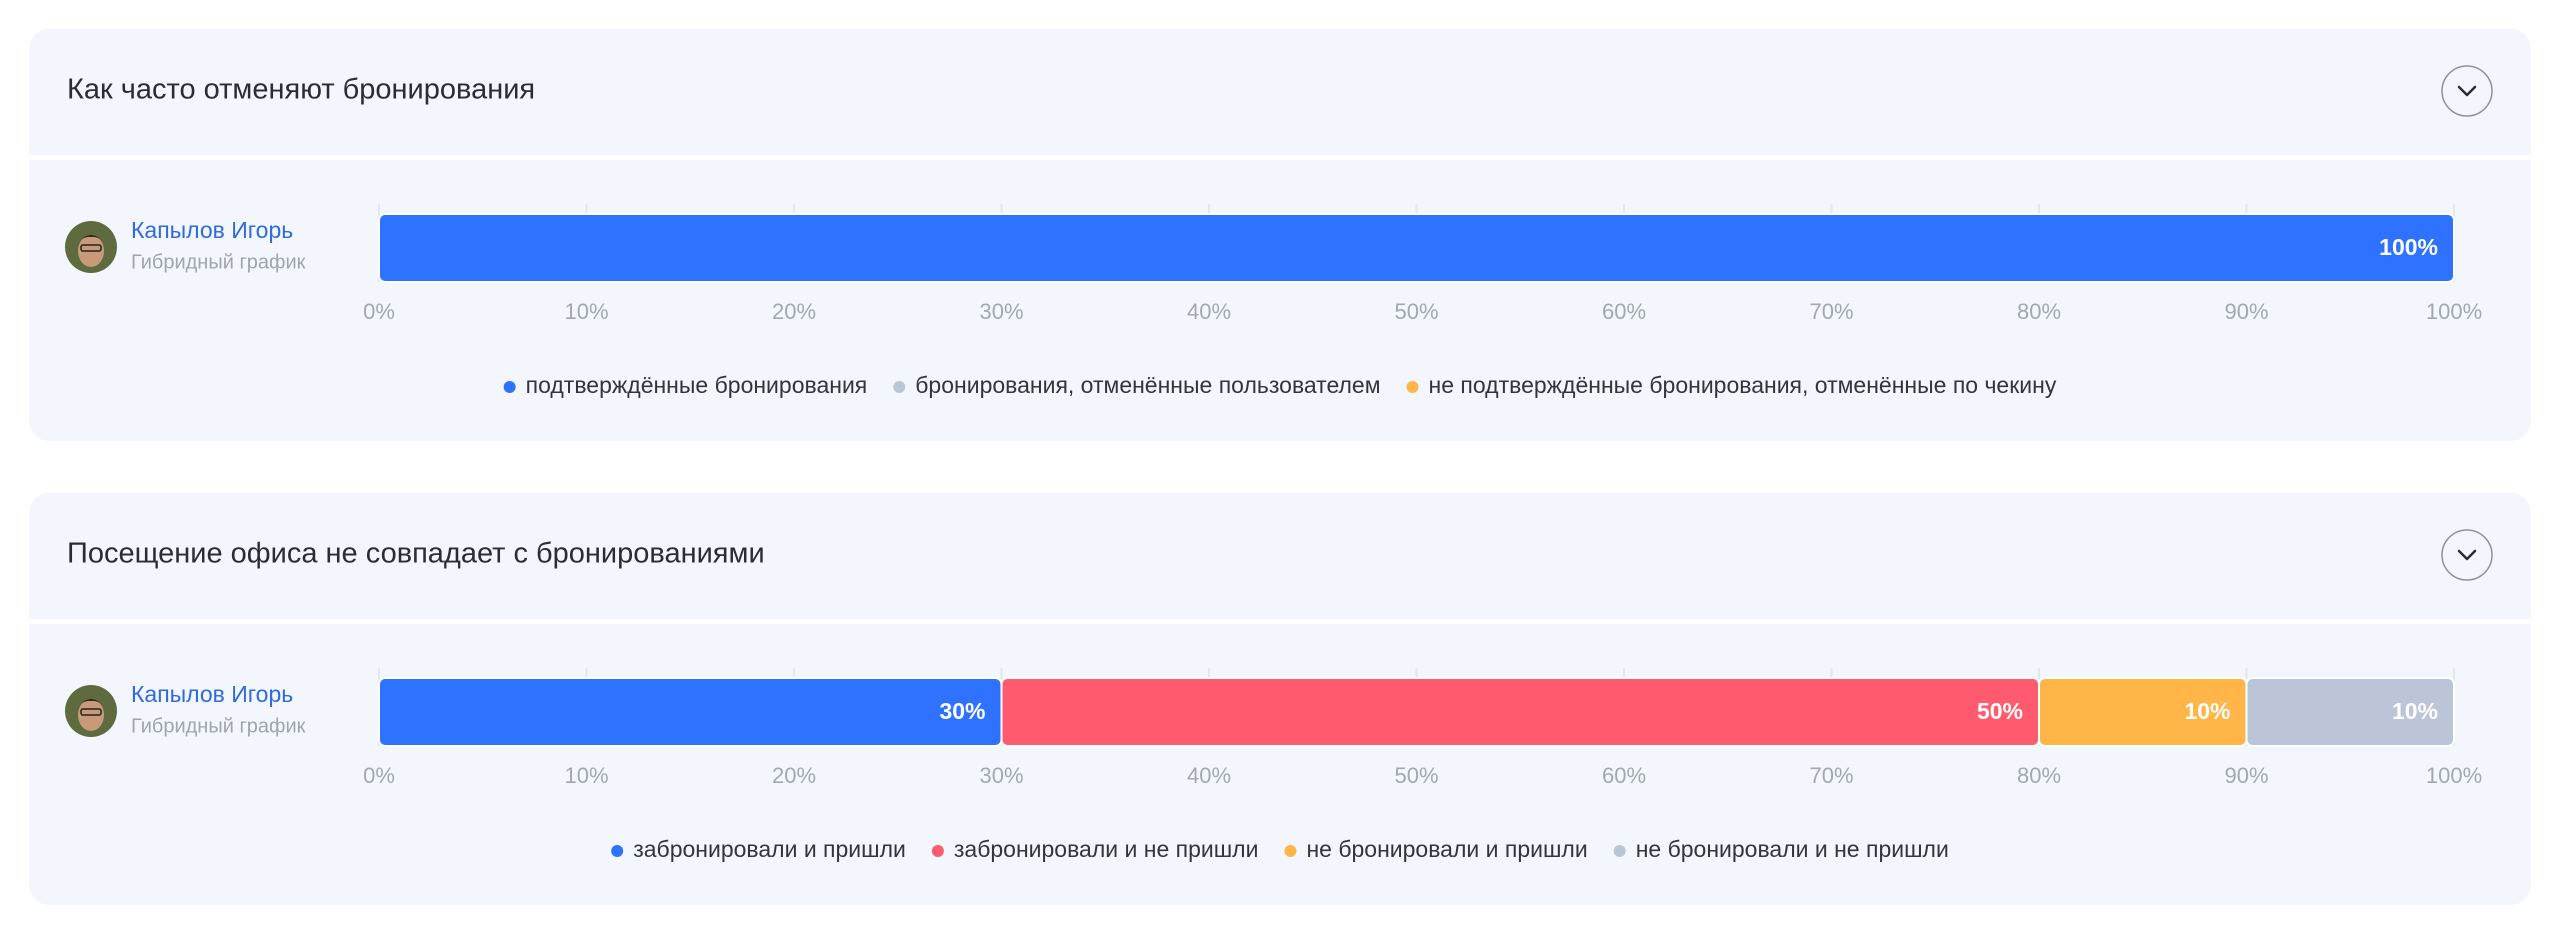  I want to click on legend-label: бронирования, отменённые пользователем, so click(1147, 385).